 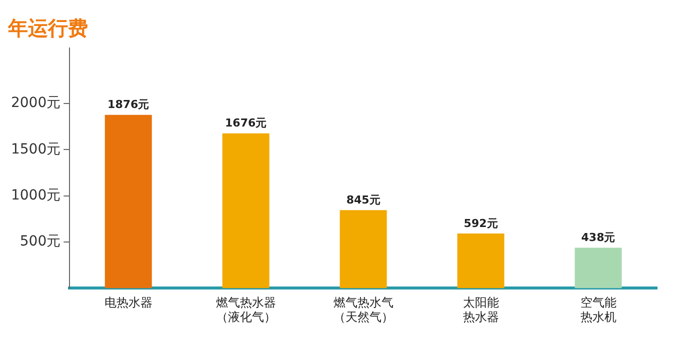 I want to click on x-tick-label: 空气能热水机, so click(x=598, y=310).